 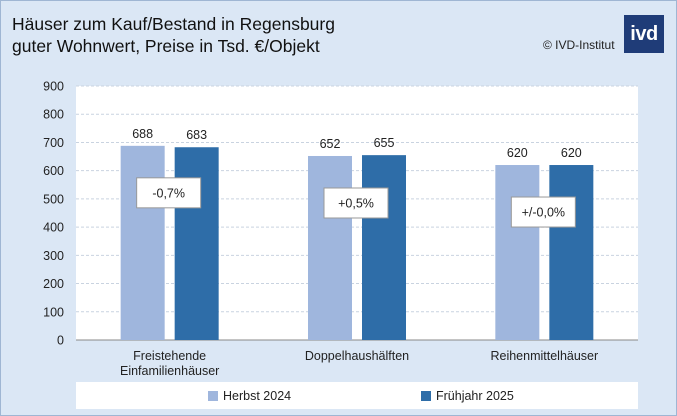 I want to click on y-tick-label: 400, so click(x=53, y=228).